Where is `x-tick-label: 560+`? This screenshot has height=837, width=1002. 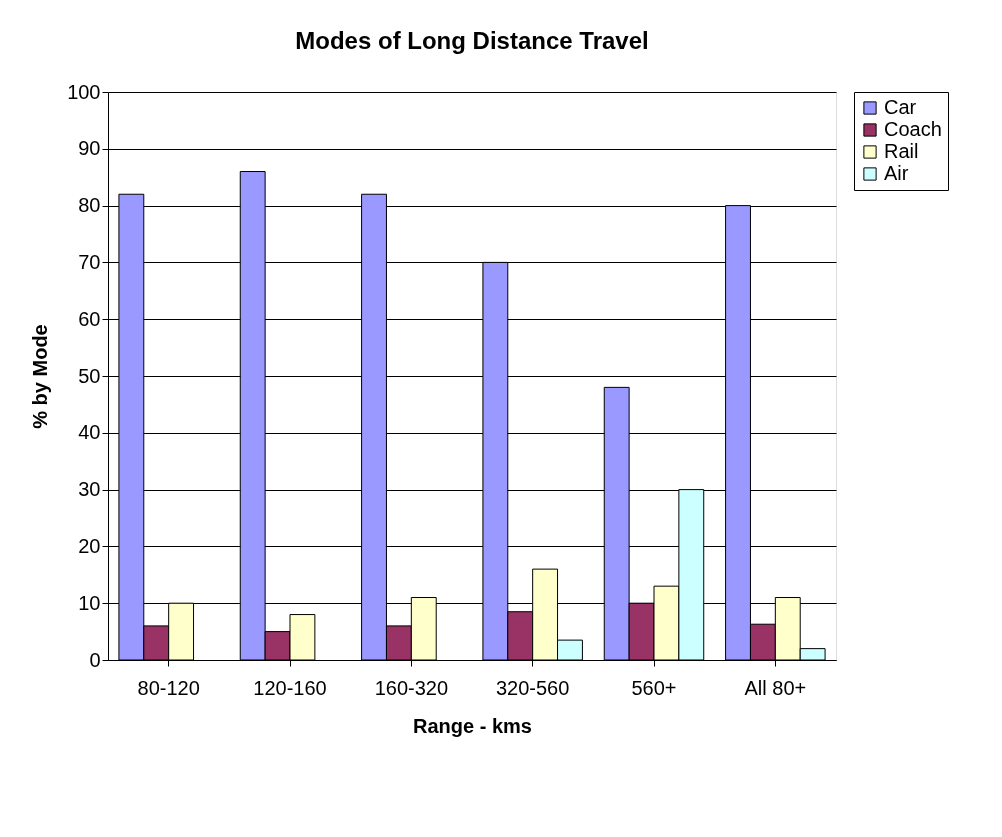
x-tick-label: 560+ is located at coordinates (654, 687).